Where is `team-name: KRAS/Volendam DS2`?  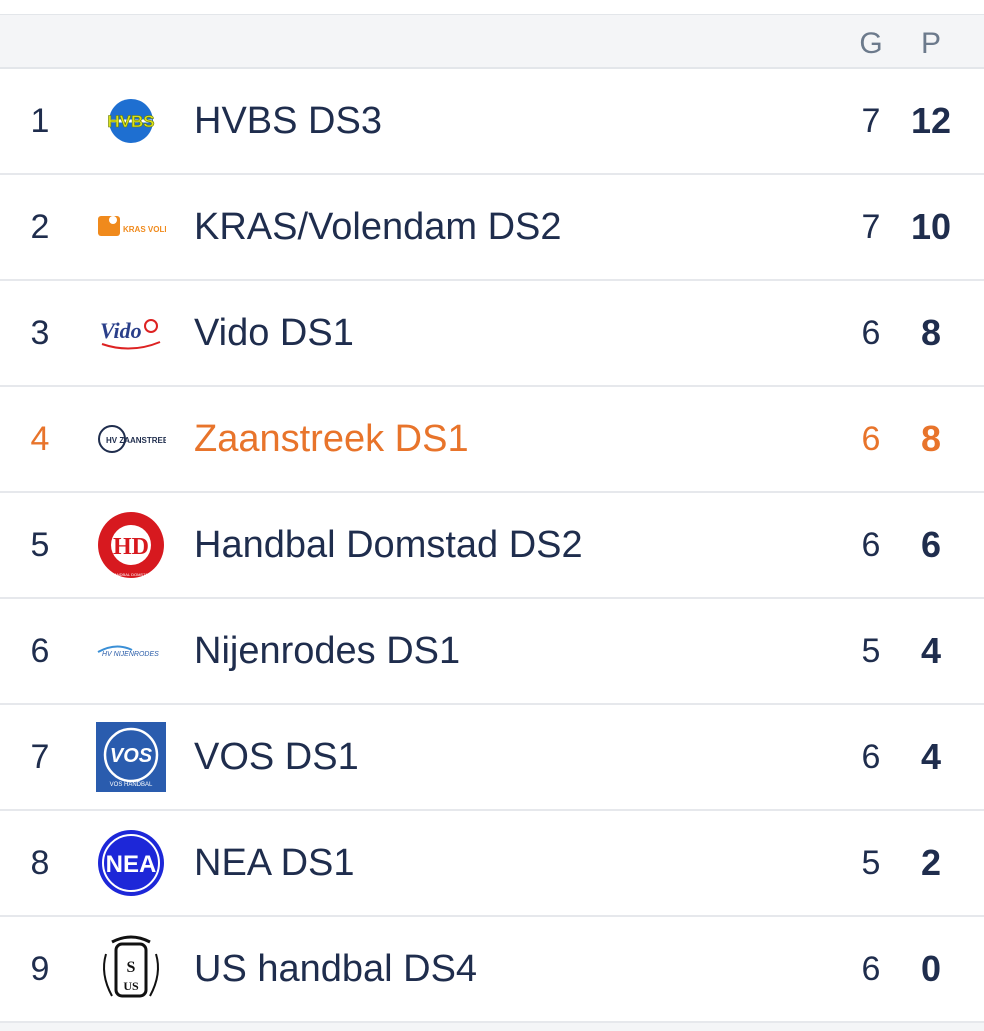 team-name: KRAS/Volendam DS2 is located at coordinates (378, 227).